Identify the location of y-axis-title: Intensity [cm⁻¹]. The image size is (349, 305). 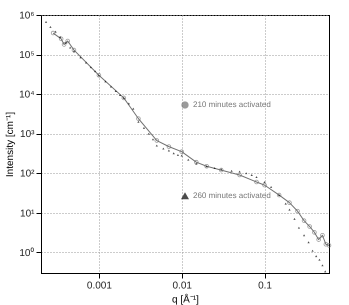
(10, 145).